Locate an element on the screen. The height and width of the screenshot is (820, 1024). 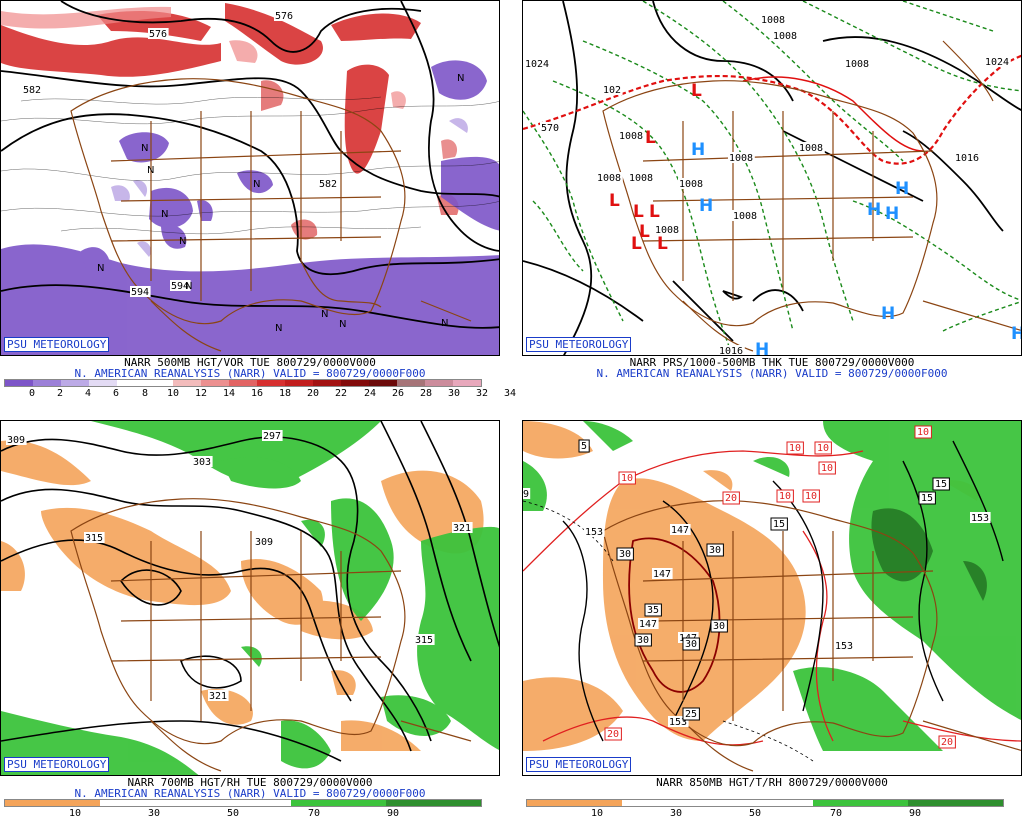
contour-label: 570 is located at coordinates (550, 128).